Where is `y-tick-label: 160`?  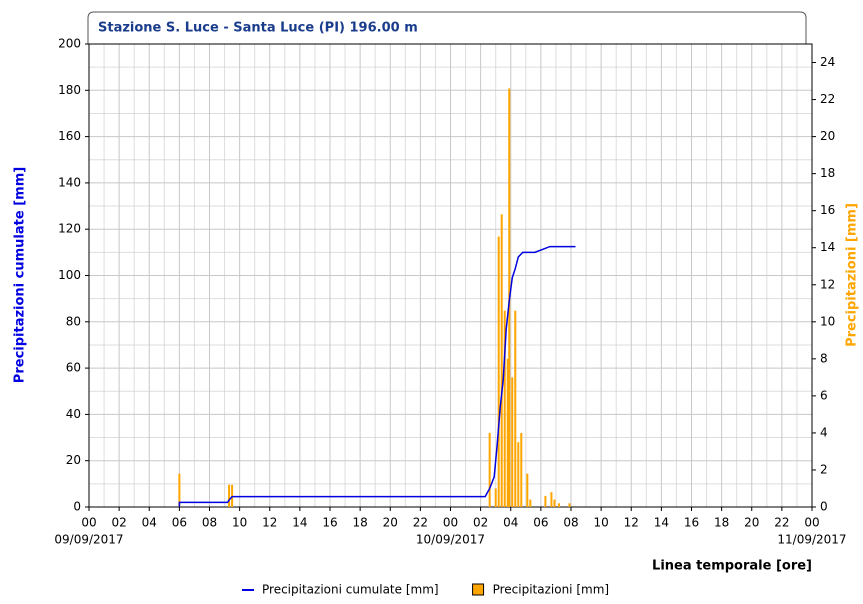
y-tick-label: 160 is located at coordinates (69, 136).